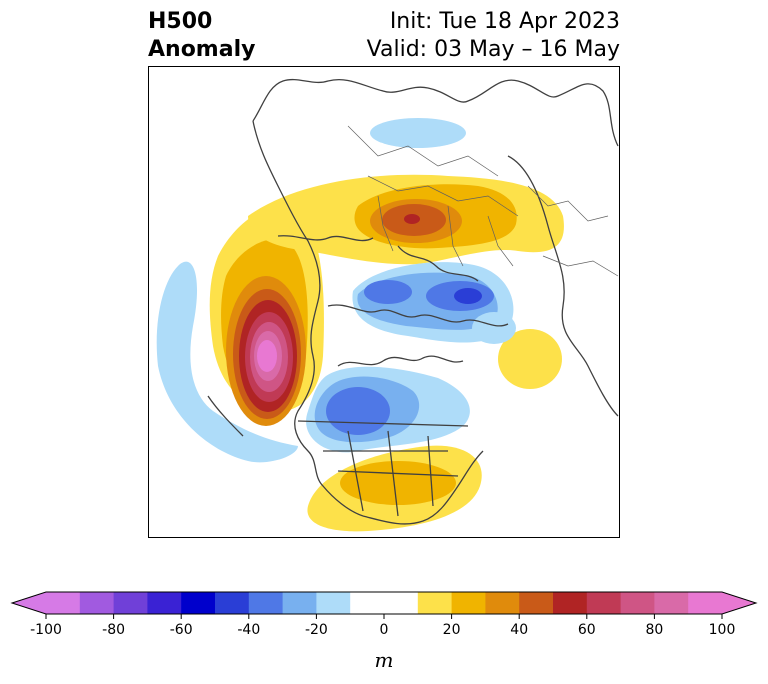 The width and height of the screenshot is (768, 684). I want to click on trough-central-asia, so click(494, 328).